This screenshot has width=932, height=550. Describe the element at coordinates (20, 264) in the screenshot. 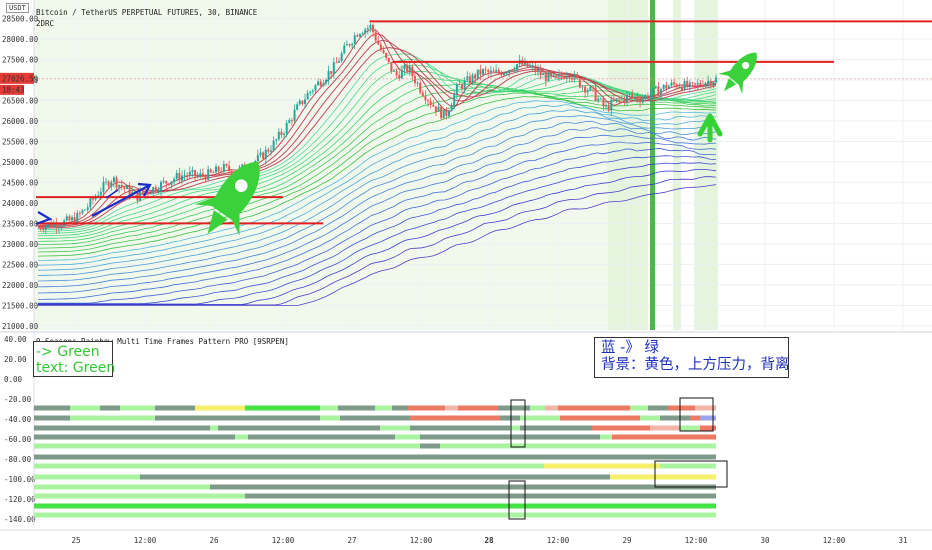

I see `y-tick-label: 22500.00` at that location.